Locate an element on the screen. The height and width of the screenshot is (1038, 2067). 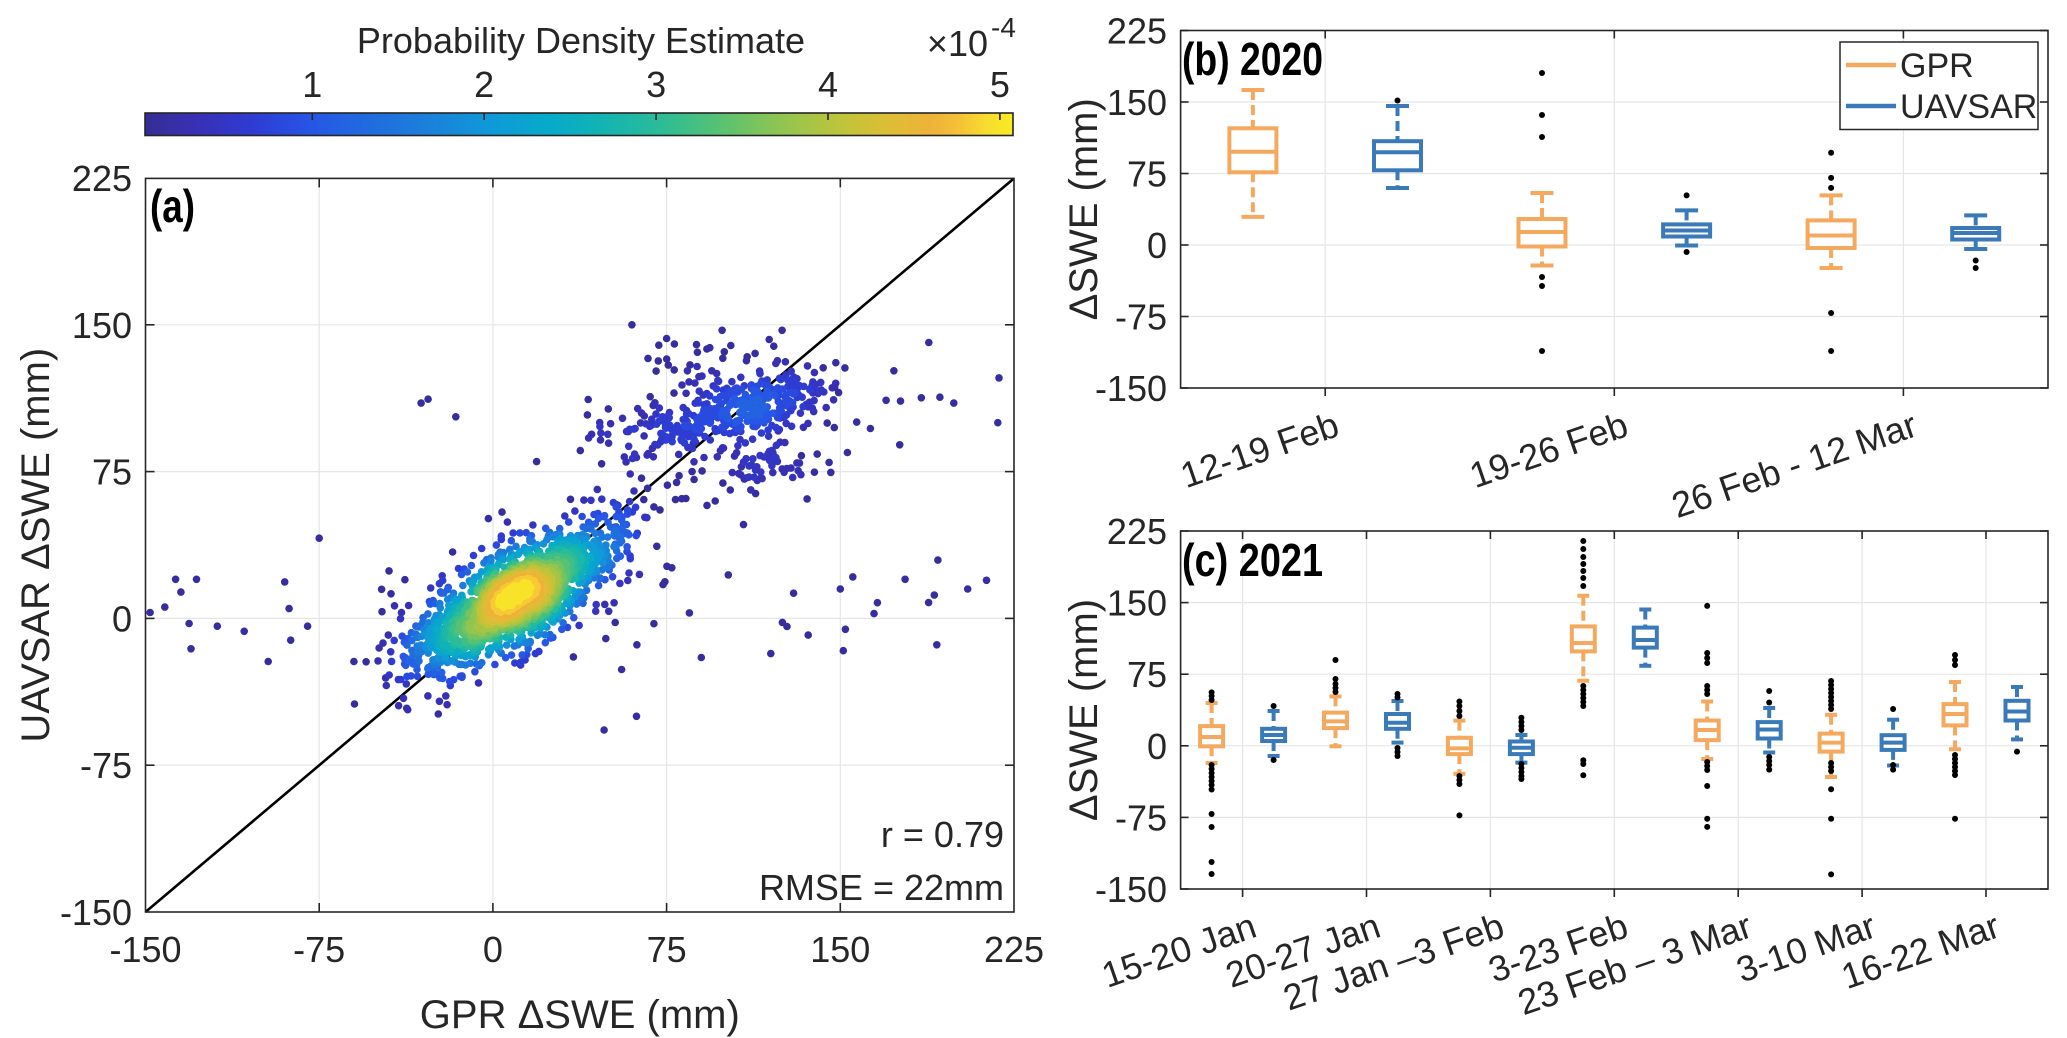
svg-text: GPR is located at coordinates (1937, 66).